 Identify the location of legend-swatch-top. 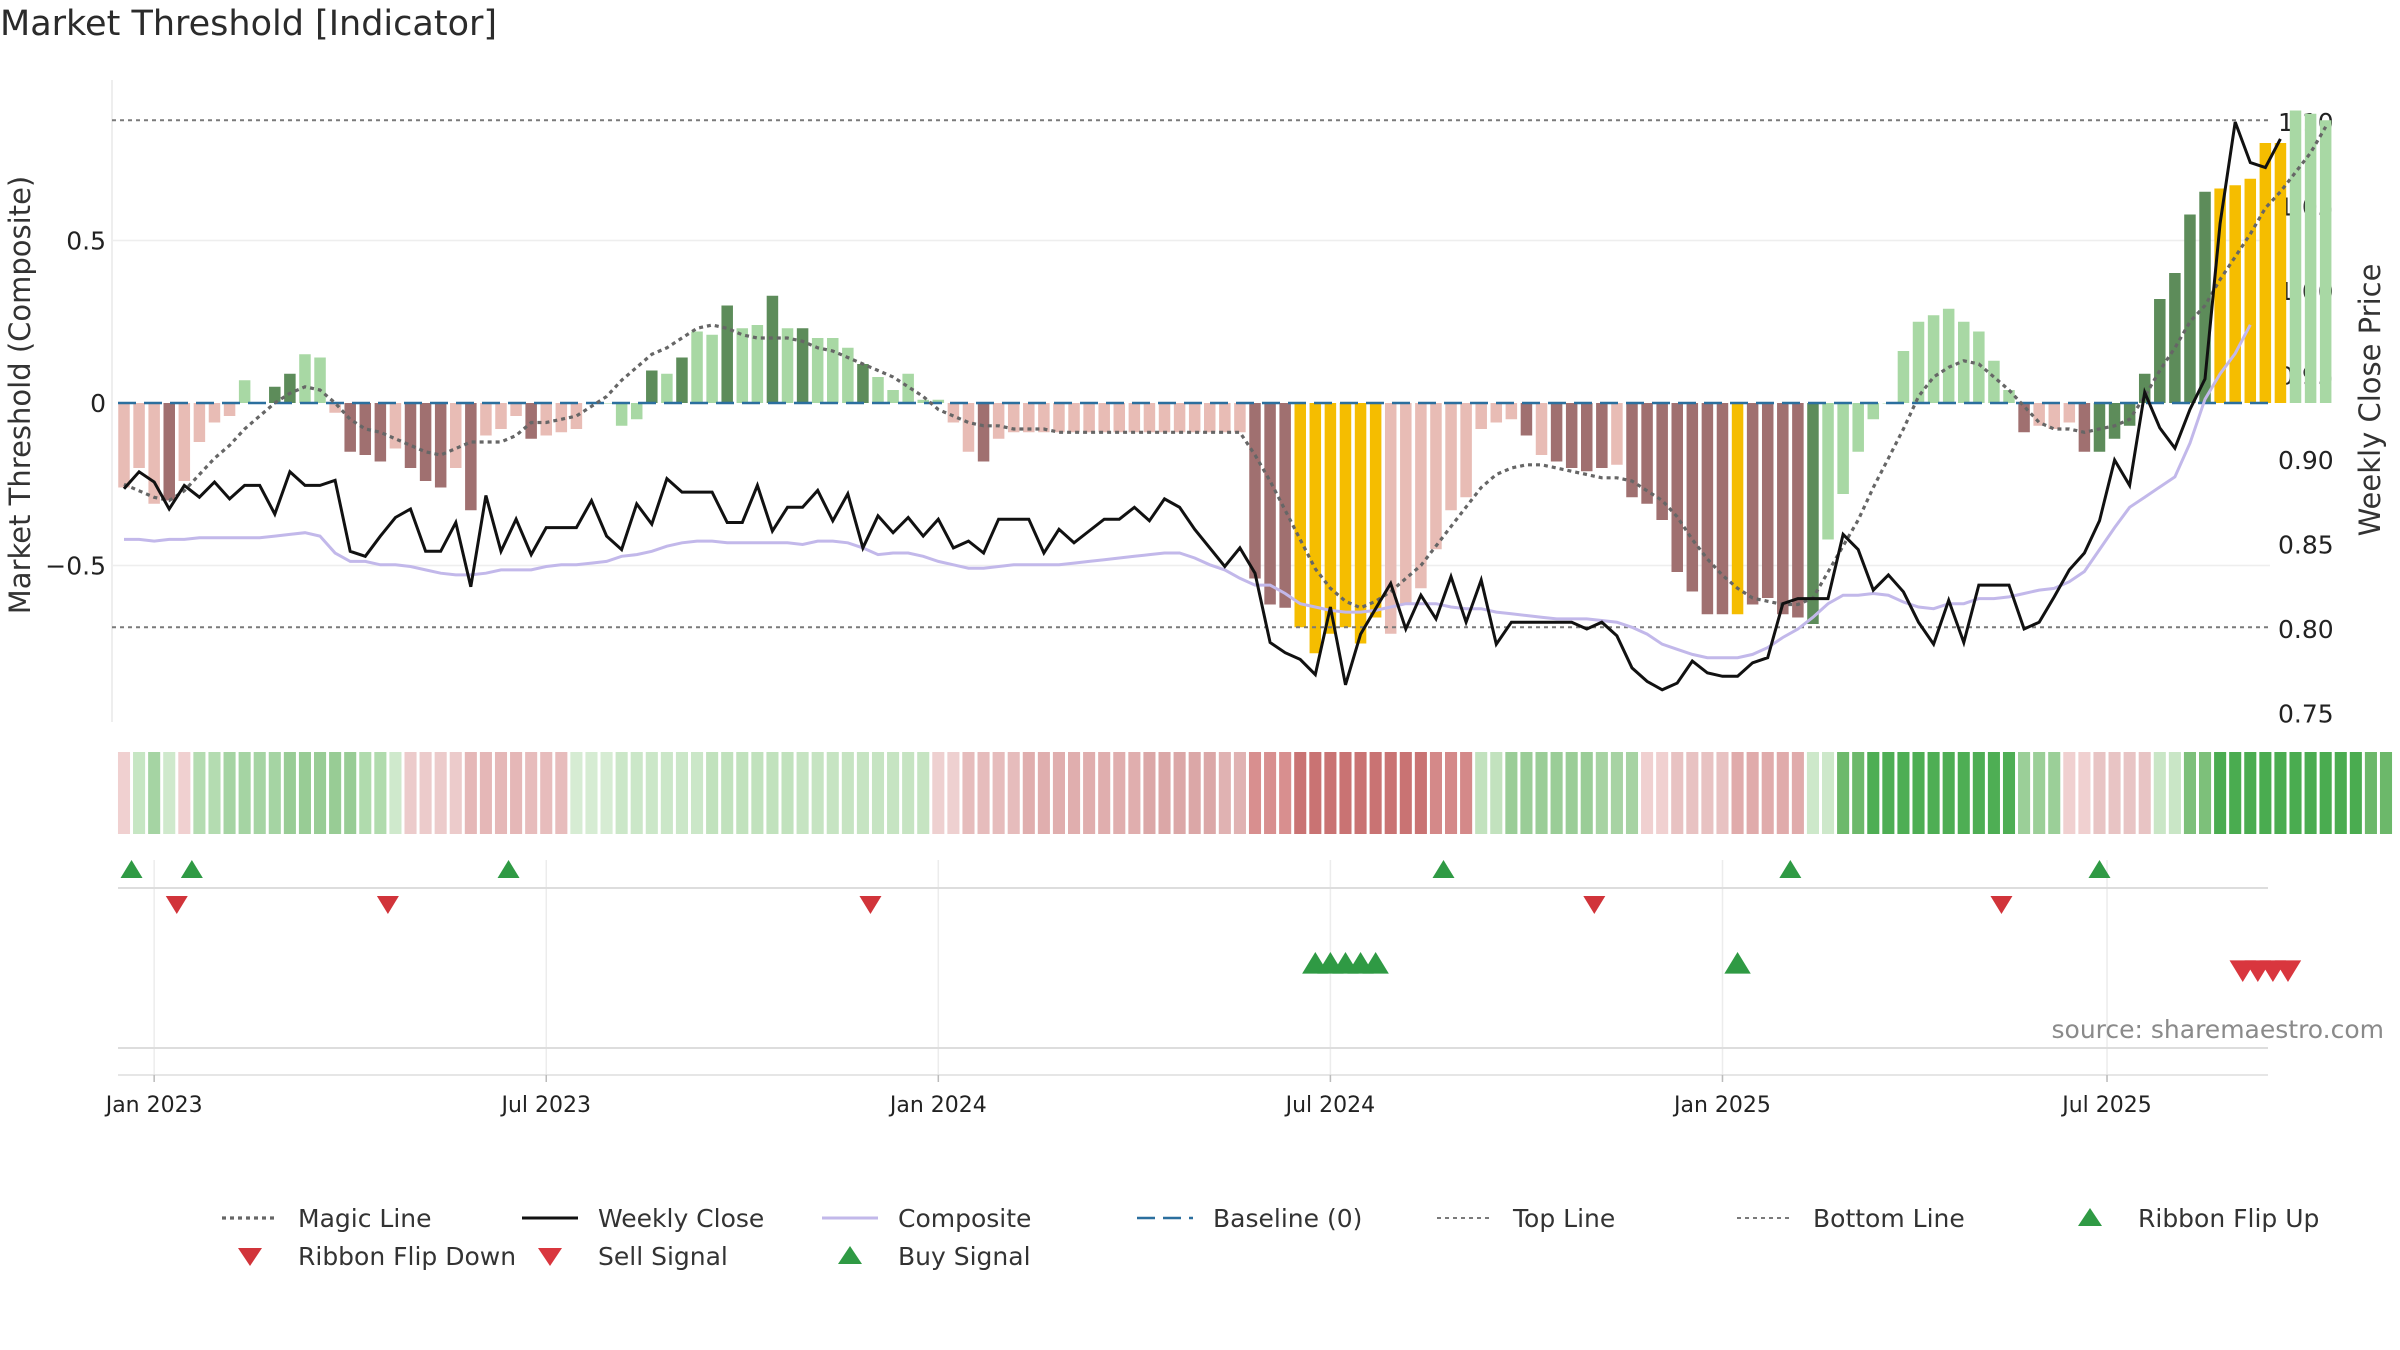
(1465, 1218).